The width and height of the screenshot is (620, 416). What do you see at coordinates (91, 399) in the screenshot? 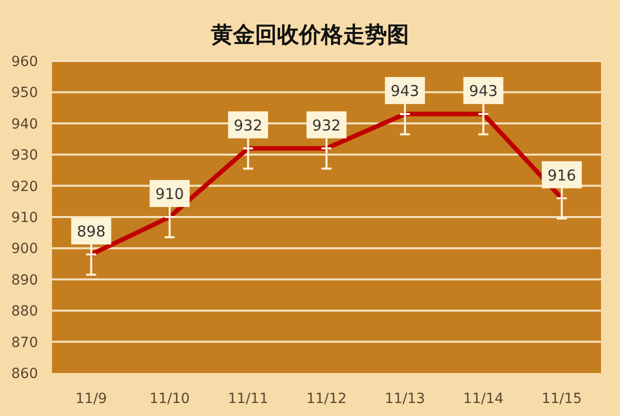
I see `x-tick-label: 11/9` at bounding box center [91, 399].